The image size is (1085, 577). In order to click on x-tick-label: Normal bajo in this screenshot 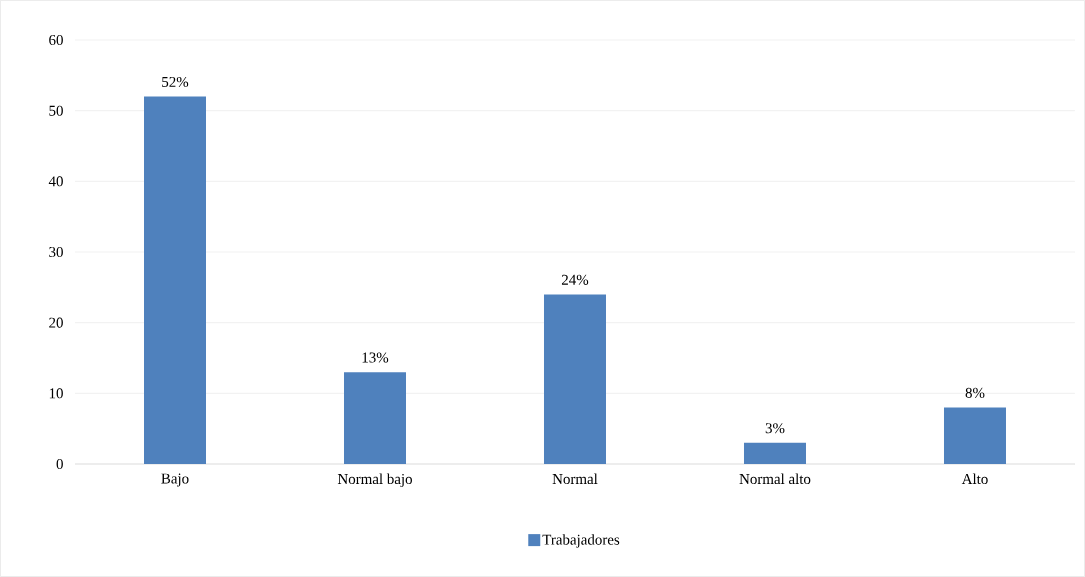, I will do `click(374, 480)`.